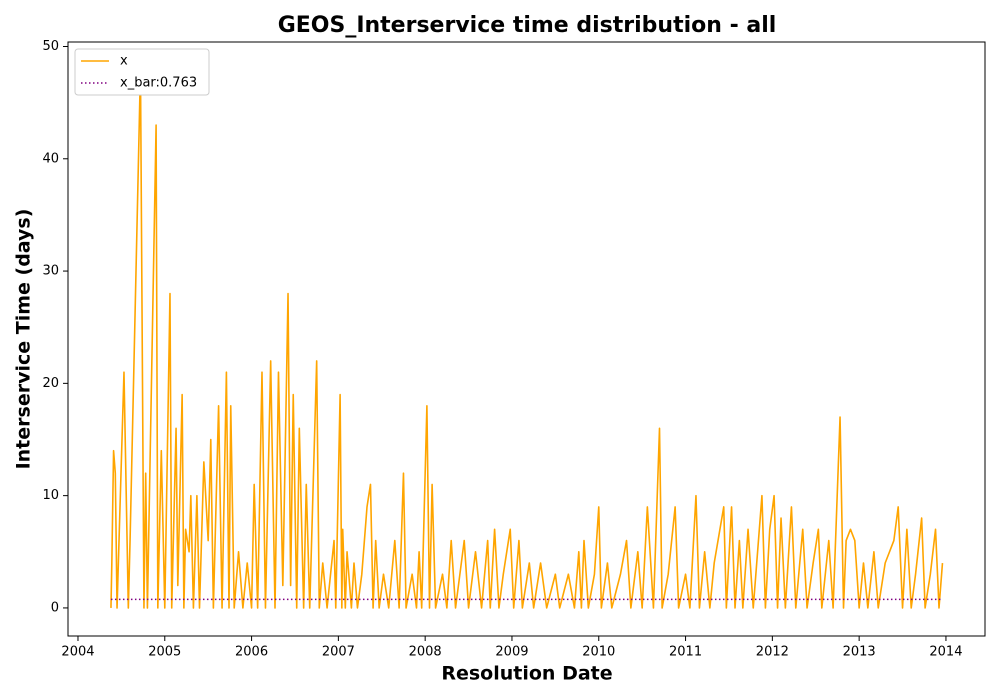 The height and width of the screenshot is (700, 1000). Describe the element at coordinates (142, 72) in the screenshot. I see `legend: x x_bar:0.763` at that location.